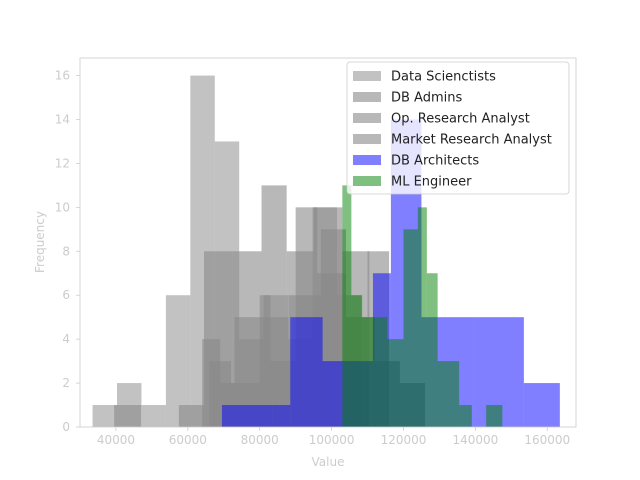  I want to click on y-tick-label: 4, so click(66, 339).